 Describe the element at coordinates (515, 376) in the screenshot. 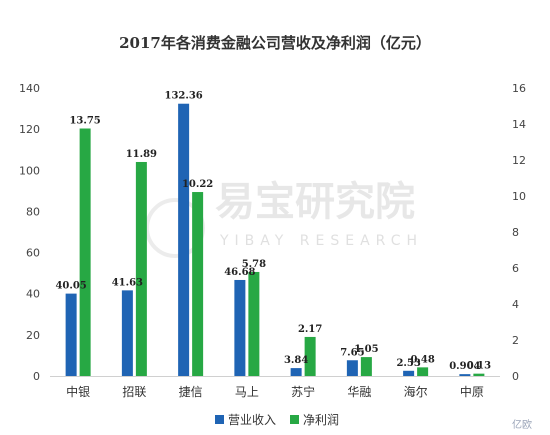

I see `right-tick-label: 0` at that location.